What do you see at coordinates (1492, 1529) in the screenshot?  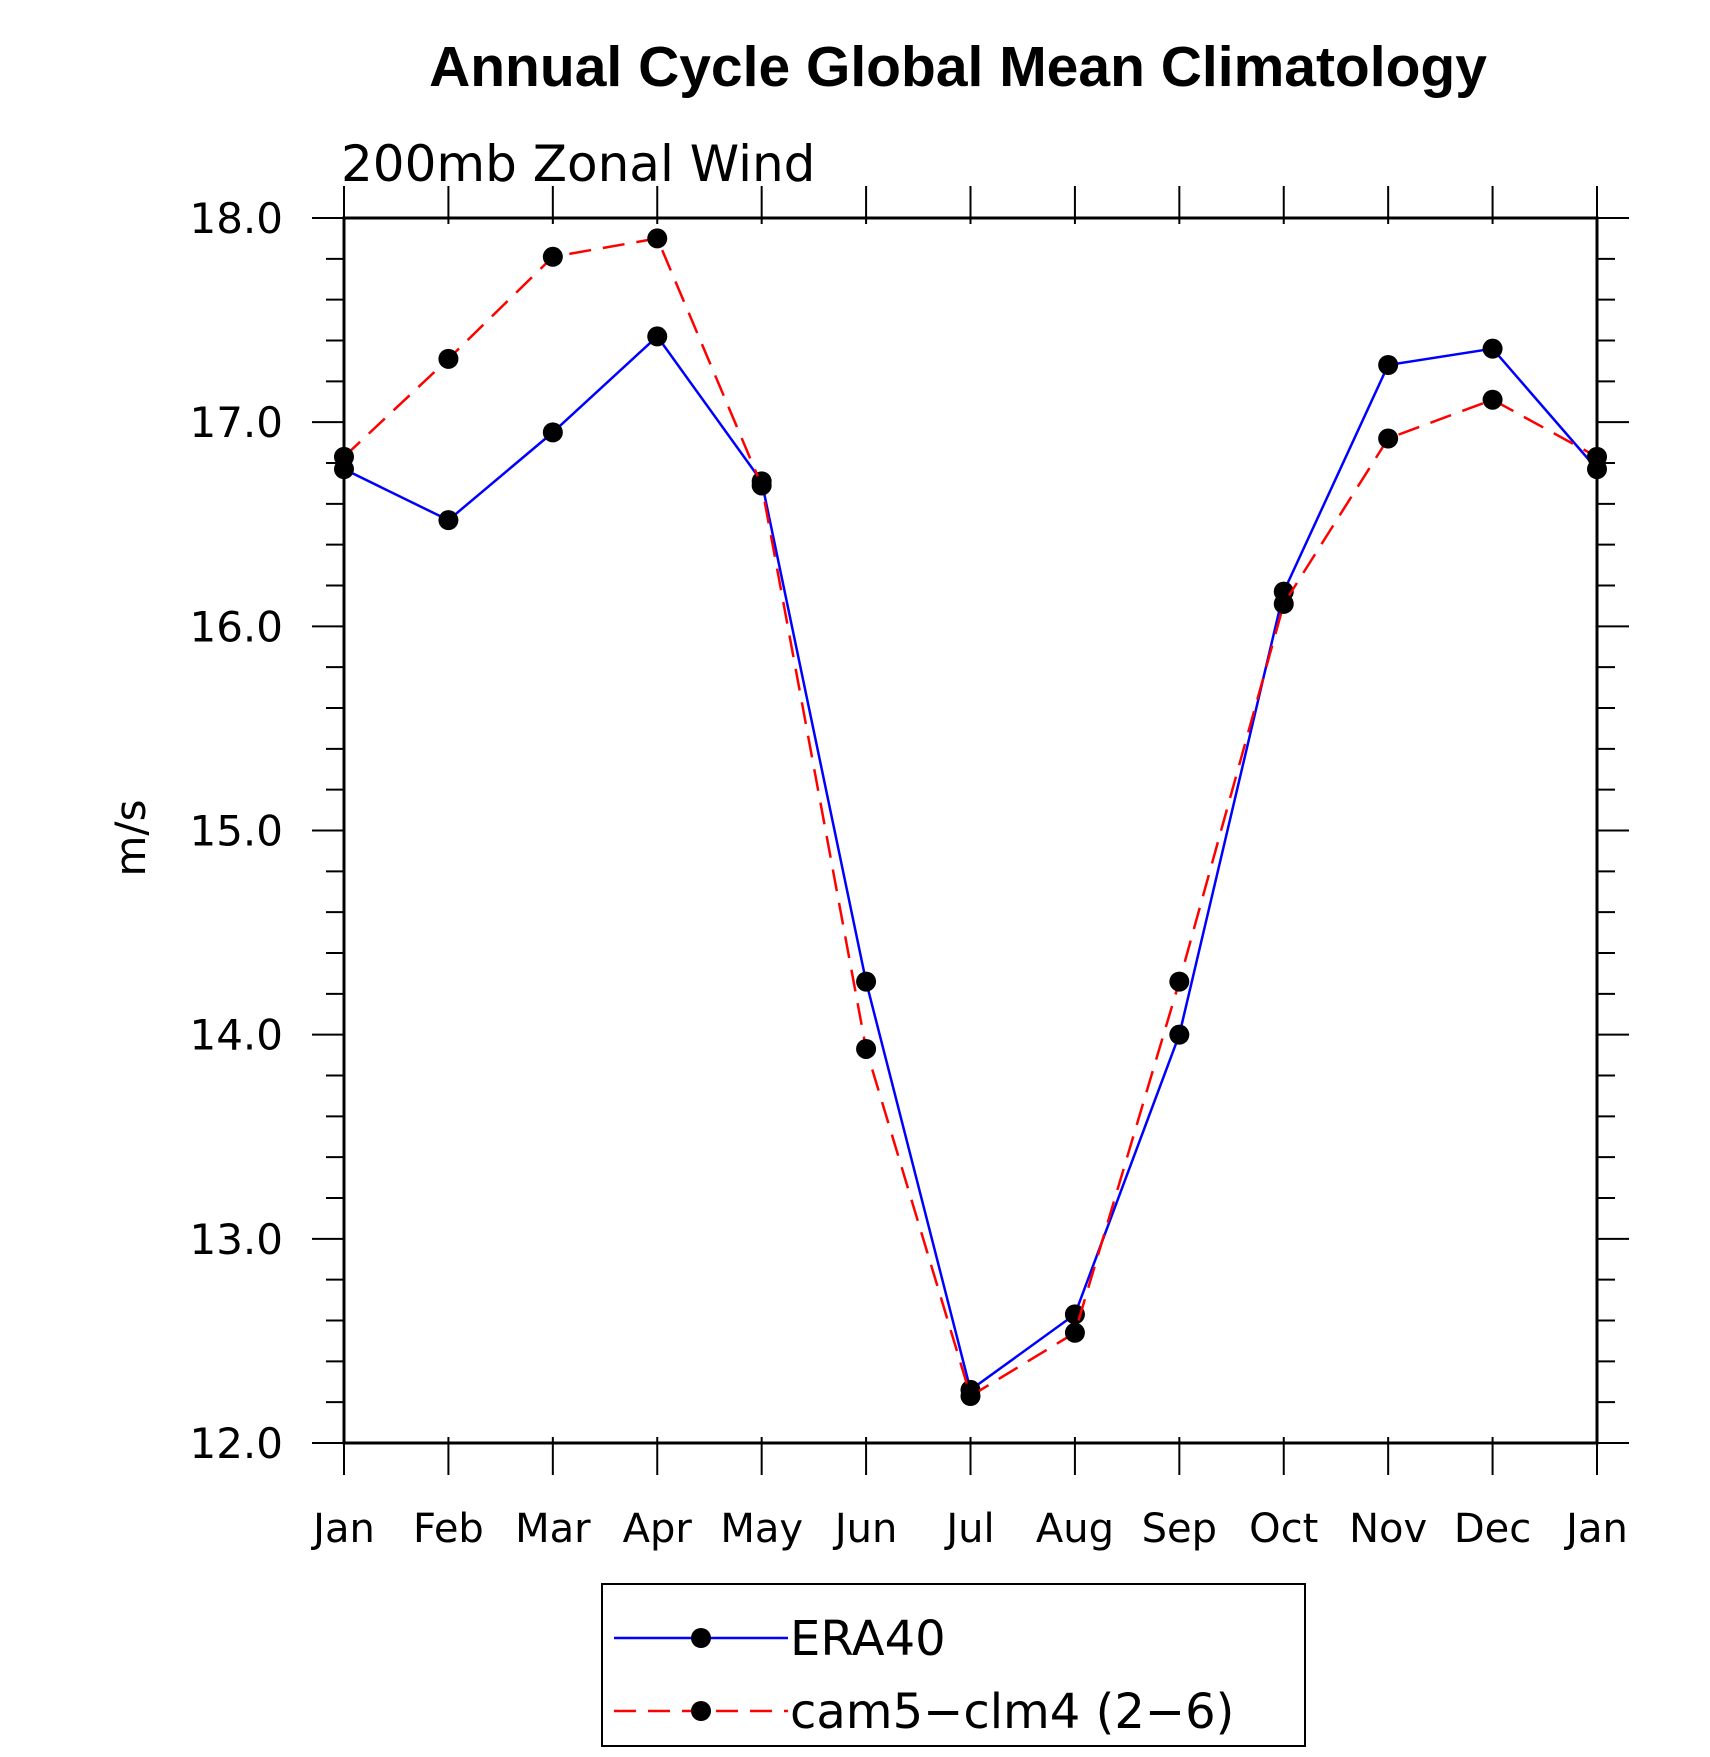 I see `x-tick-label: Dec` at bounding box center [1492, 1529].